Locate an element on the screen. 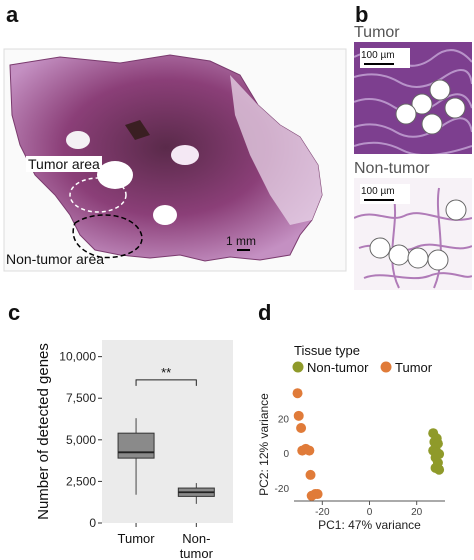 The image size is (474, 560). legend-label: Tumor is located at coordinates (414, 367).